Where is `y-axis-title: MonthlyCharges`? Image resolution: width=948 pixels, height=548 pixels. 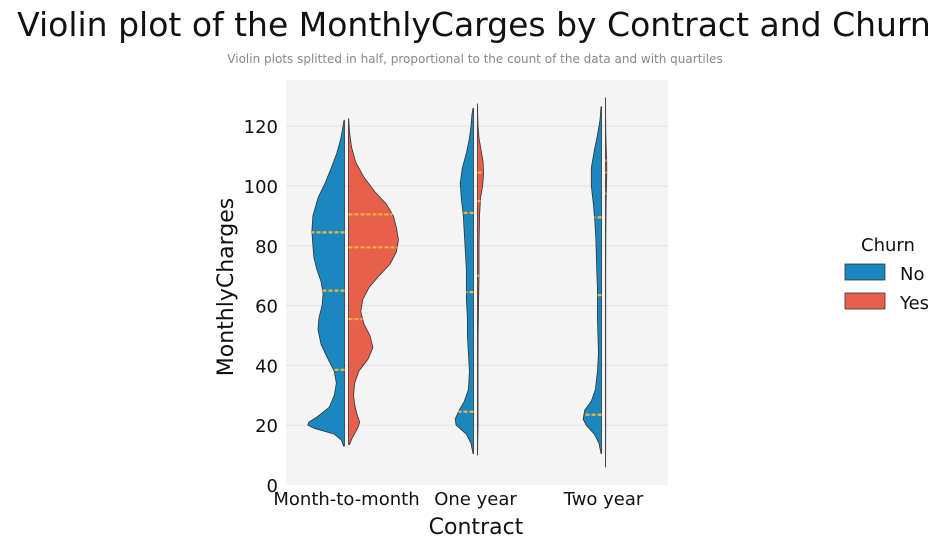
y-axis-title: MonthlyCharges is located at coordinates (226, 287).